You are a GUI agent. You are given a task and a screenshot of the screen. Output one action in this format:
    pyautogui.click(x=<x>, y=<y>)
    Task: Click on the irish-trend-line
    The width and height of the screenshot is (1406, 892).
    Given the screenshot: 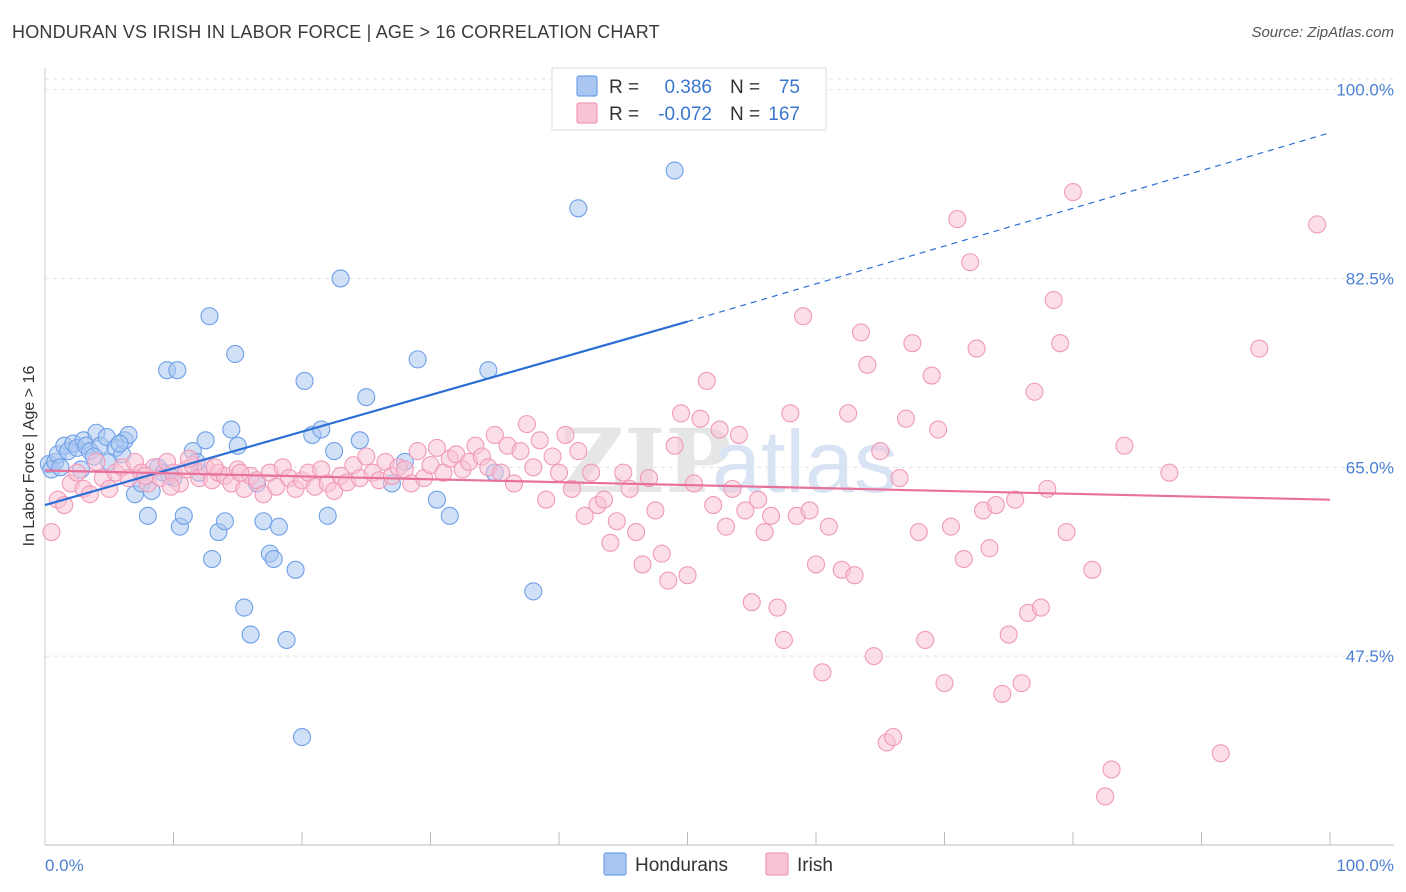 What is the action you would take?
    pyautogui.click(x=687, y=485)
    